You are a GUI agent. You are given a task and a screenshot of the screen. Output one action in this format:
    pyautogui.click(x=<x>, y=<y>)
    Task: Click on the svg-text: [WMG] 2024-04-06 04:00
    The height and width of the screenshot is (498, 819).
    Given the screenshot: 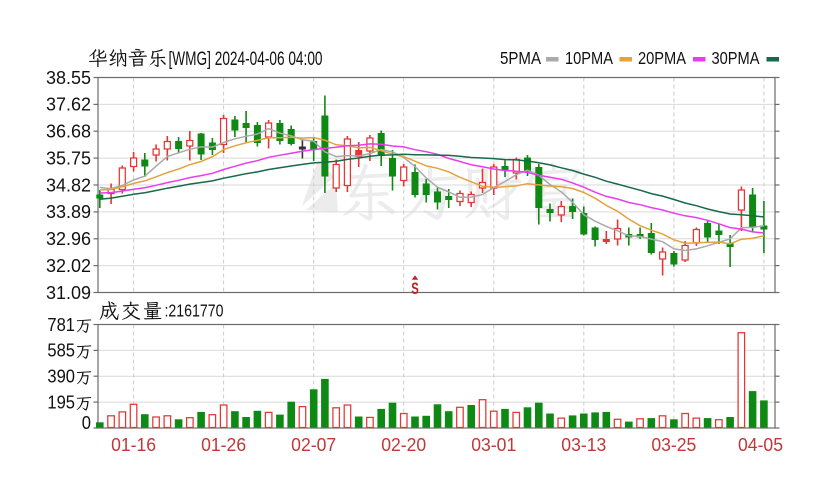 What is the action you would take?
    pyautogui.click(x=246, y=59)
    